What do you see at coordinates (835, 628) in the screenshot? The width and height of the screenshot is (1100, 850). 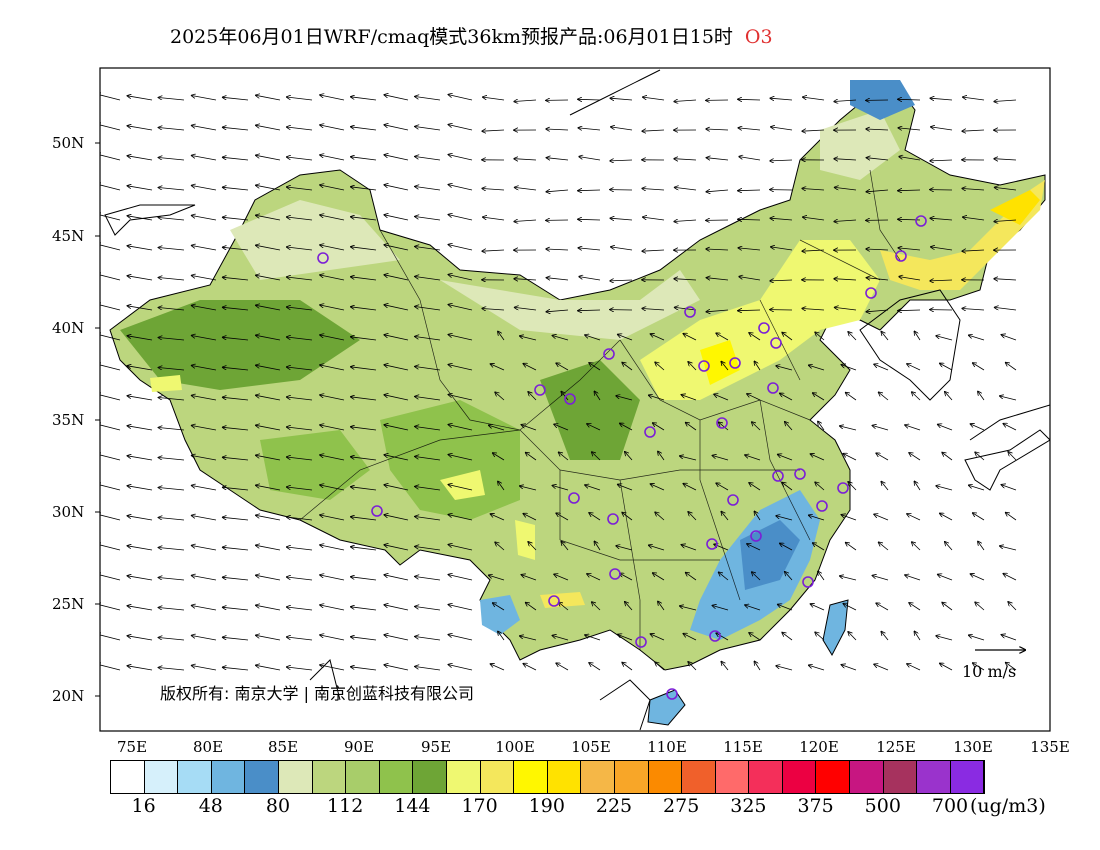 I see `taiwan-island` at bounding box center [835, 628].